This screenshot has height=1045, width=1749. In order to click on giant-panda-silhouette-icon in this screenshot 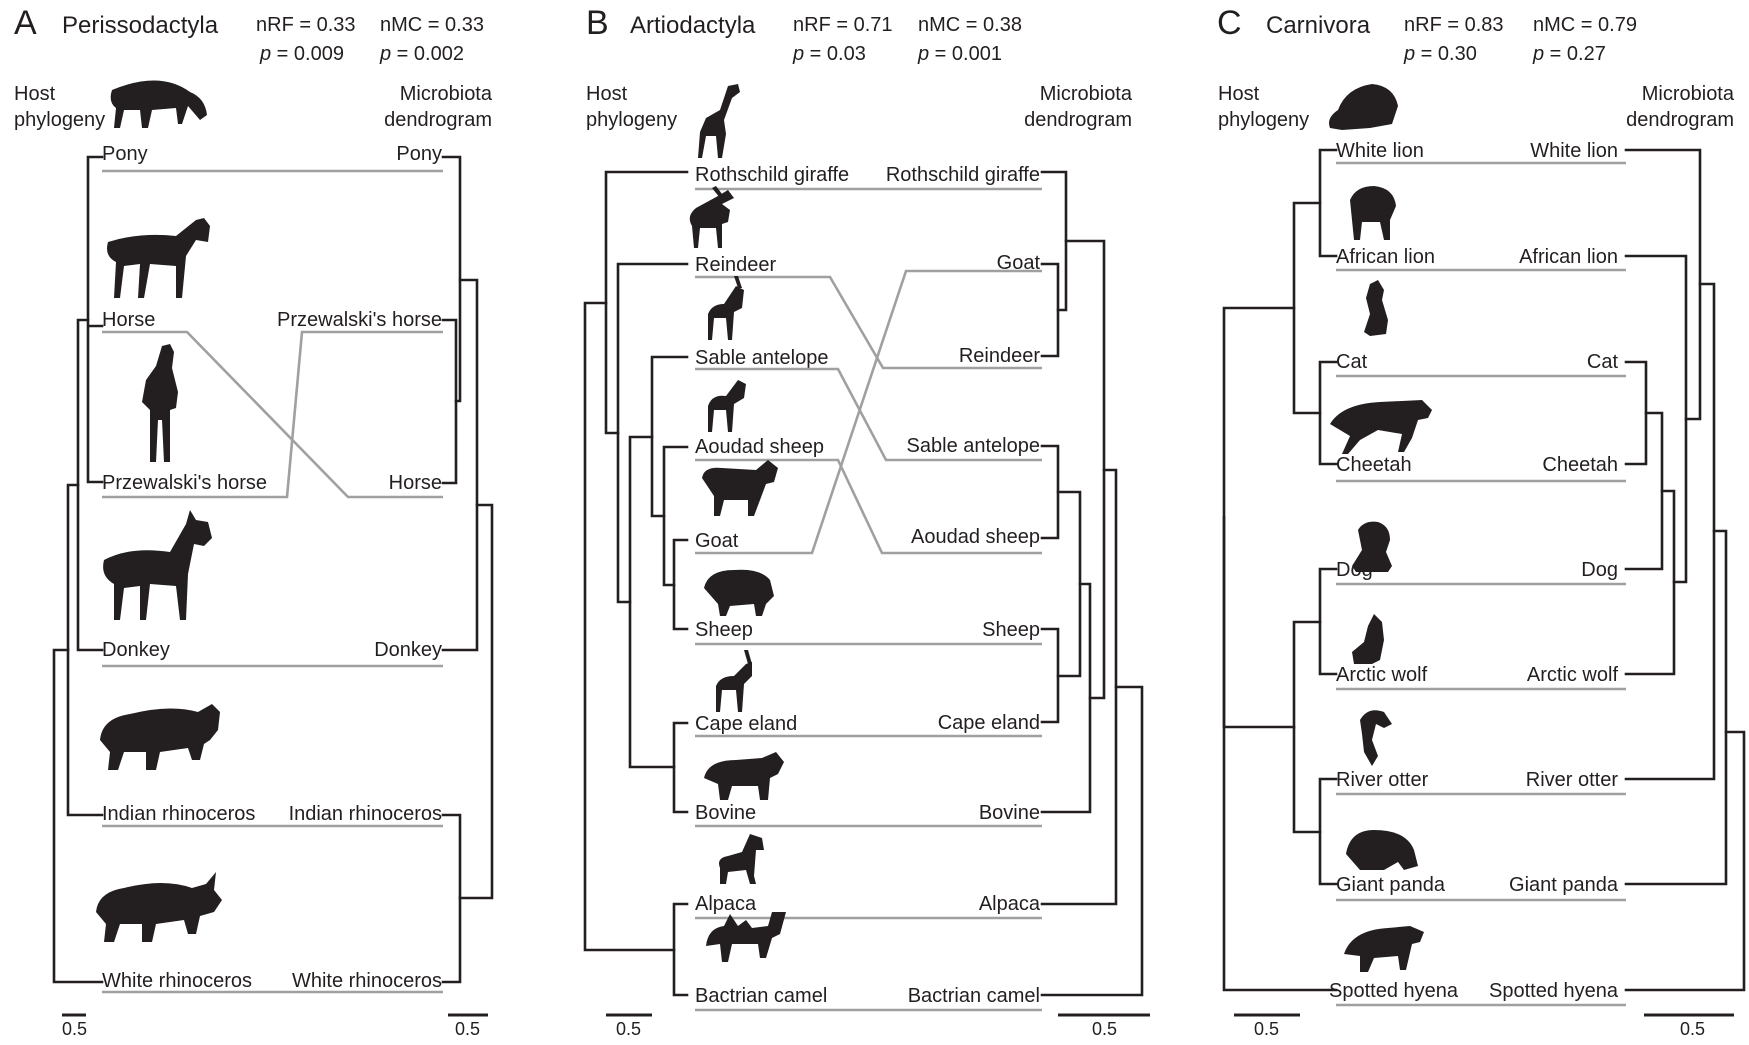, I will do `click(1382, 850)`.